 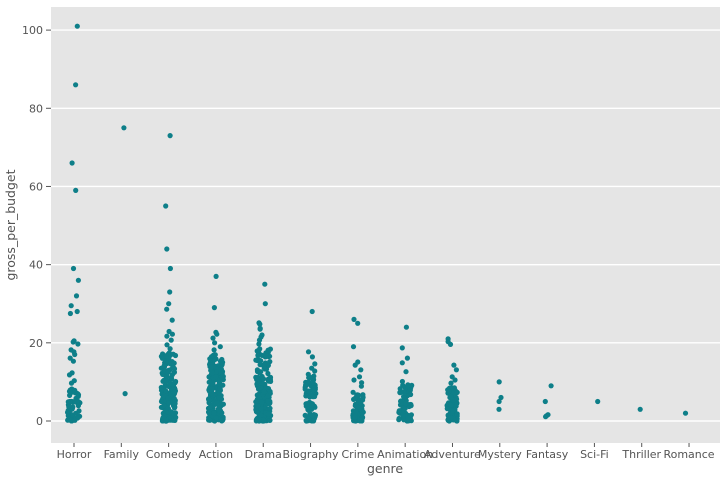 What do you see at coordinates (169, 454) in the screenshot?
I see `x-tick-label: Comedy` at bounding box center [169, 454].